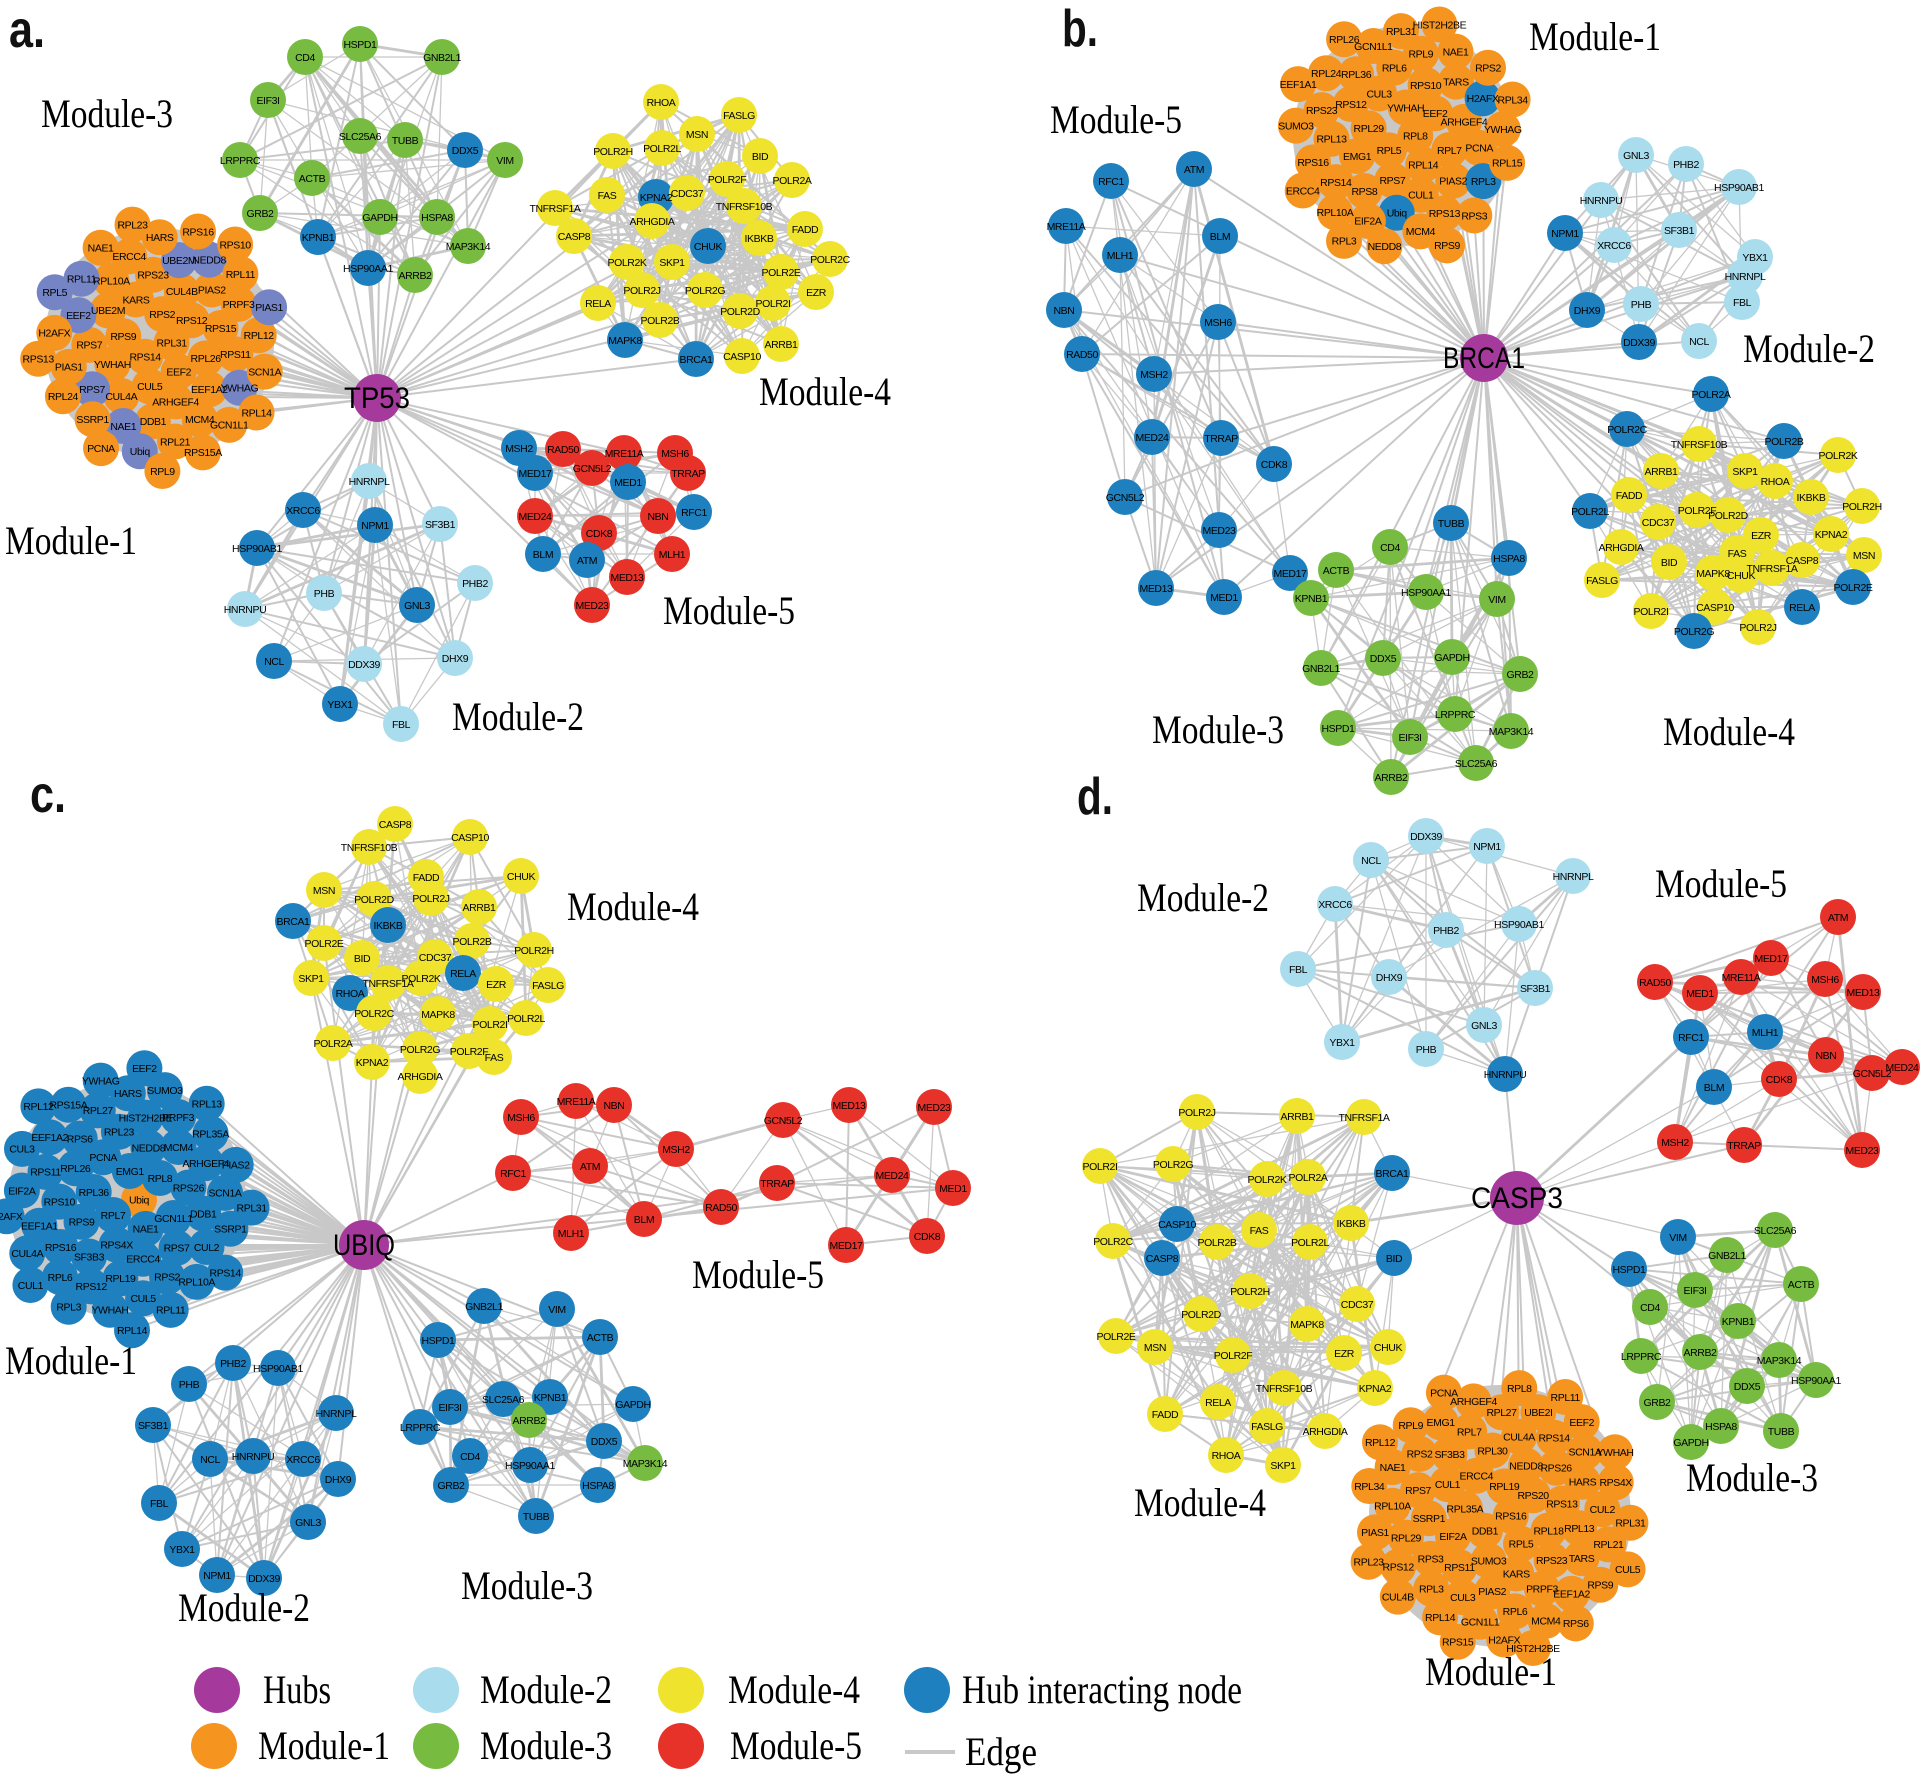 The height and width of the screenshot is (1775, 1923). I want to click on svg-text: RPS7, so click(177, 1249).